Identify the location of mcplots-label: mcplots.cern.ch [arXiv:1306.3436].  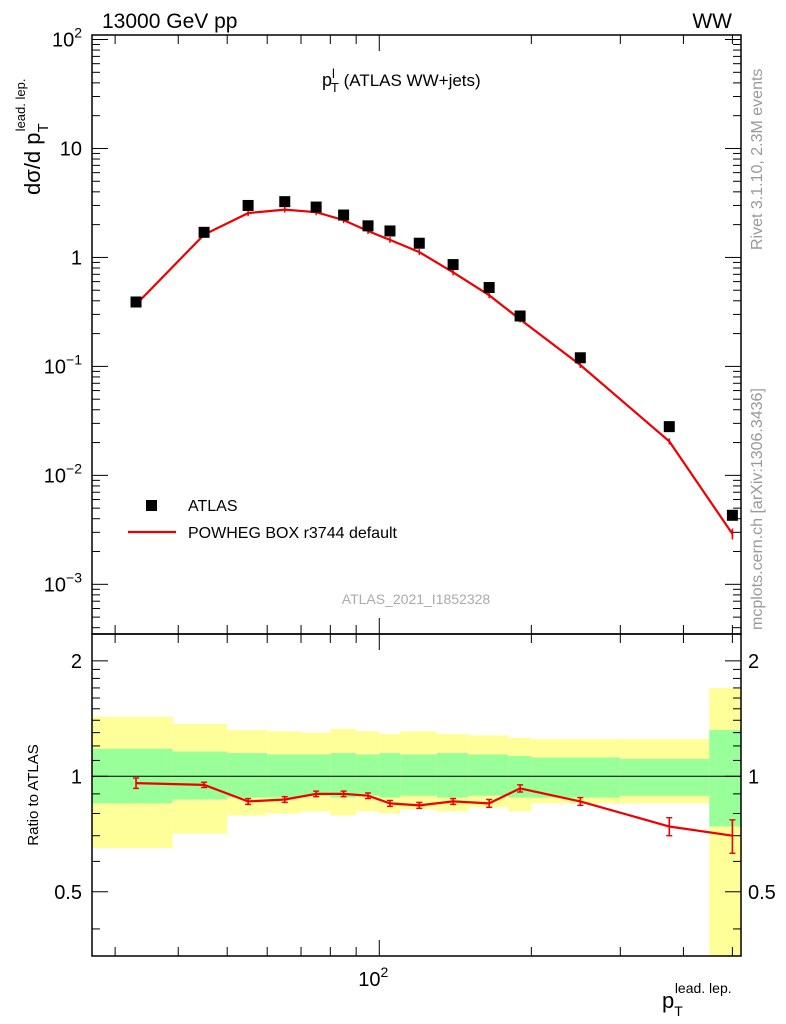
(757, 509).